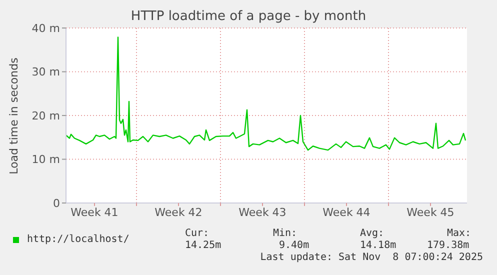 The height and width of the screenshot is (275, 497). What do you see at coordinates (372, 233) in the screenshot?
I see `text: Avg:` at bounding box center [372, 233].